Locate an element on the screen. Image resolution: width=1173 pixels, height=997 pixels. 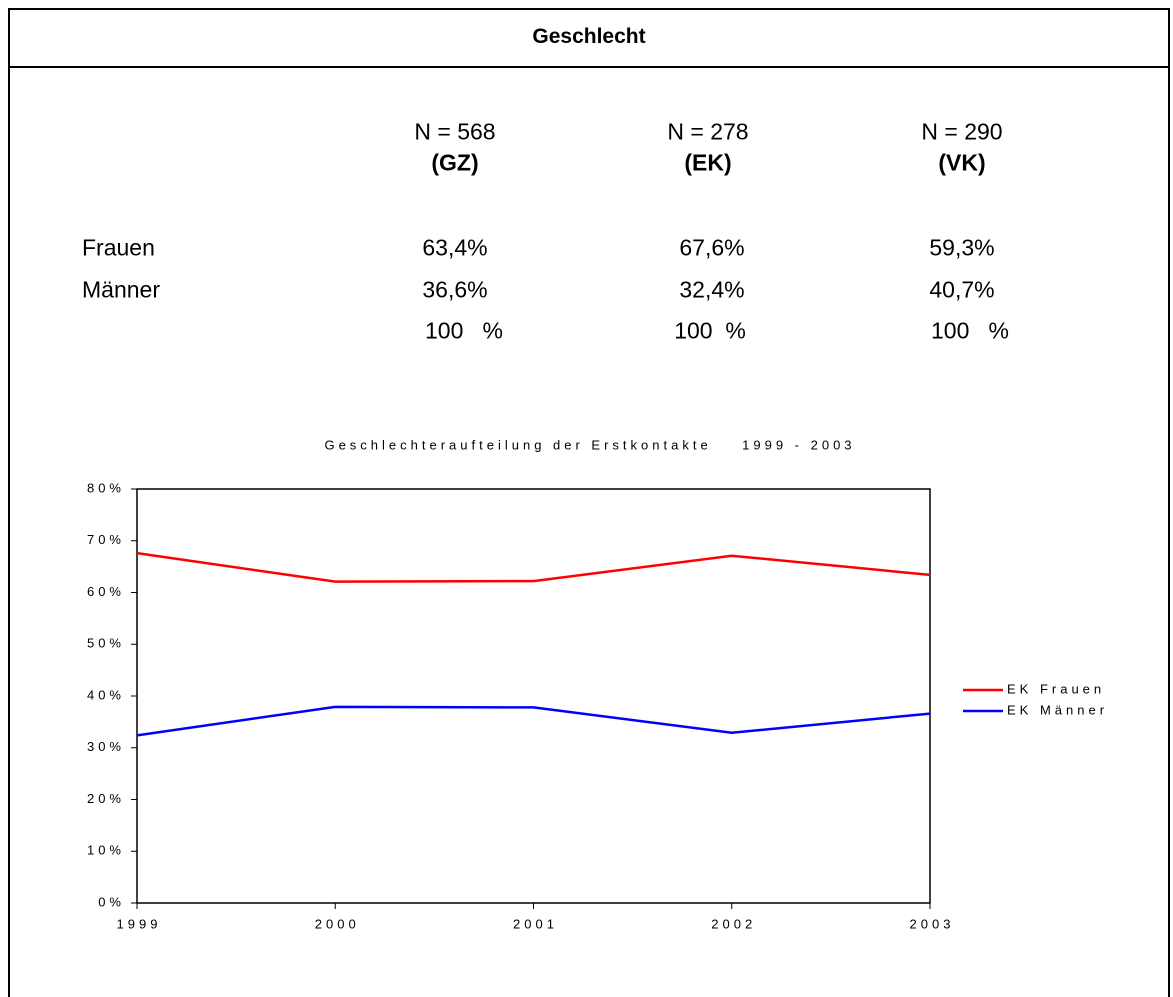
column-group: (EK) is located at coordinates (708, 162).